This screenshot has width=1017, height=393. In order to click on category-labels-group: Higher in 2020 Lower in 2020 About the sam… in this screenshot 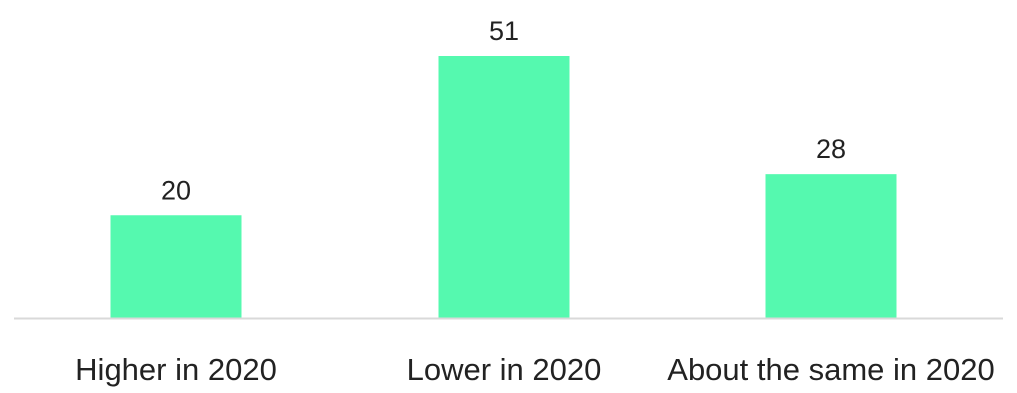, I will do `click(535, 369)`.